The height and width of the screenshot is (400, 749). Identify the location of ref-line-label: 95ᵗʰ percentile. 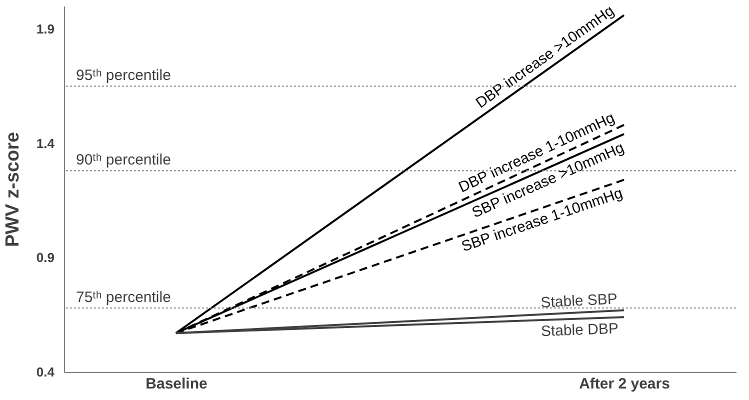
(123, 75).